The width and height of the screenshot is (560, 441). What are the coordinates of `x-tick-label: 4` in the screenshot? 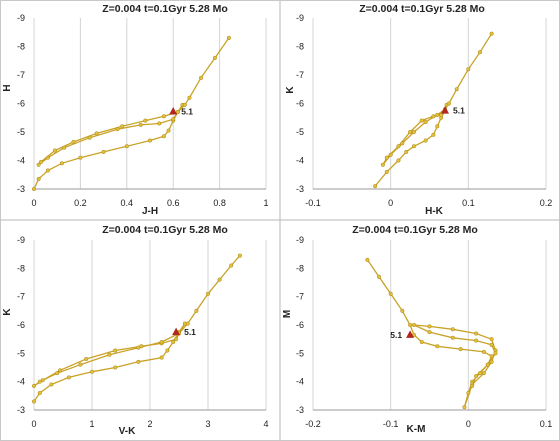 It's located at (265, 424).